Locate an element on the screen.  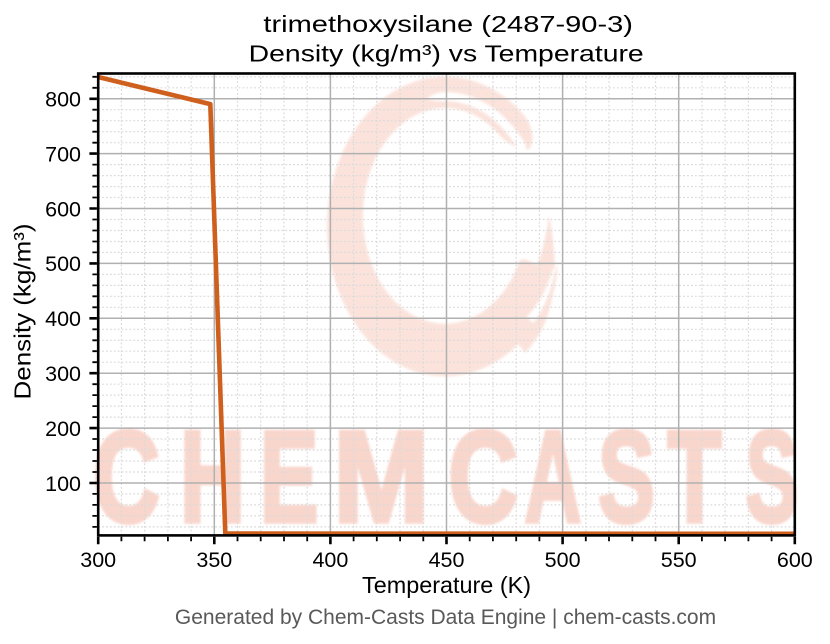
svg-text: A is located at coordinates (553, 477).